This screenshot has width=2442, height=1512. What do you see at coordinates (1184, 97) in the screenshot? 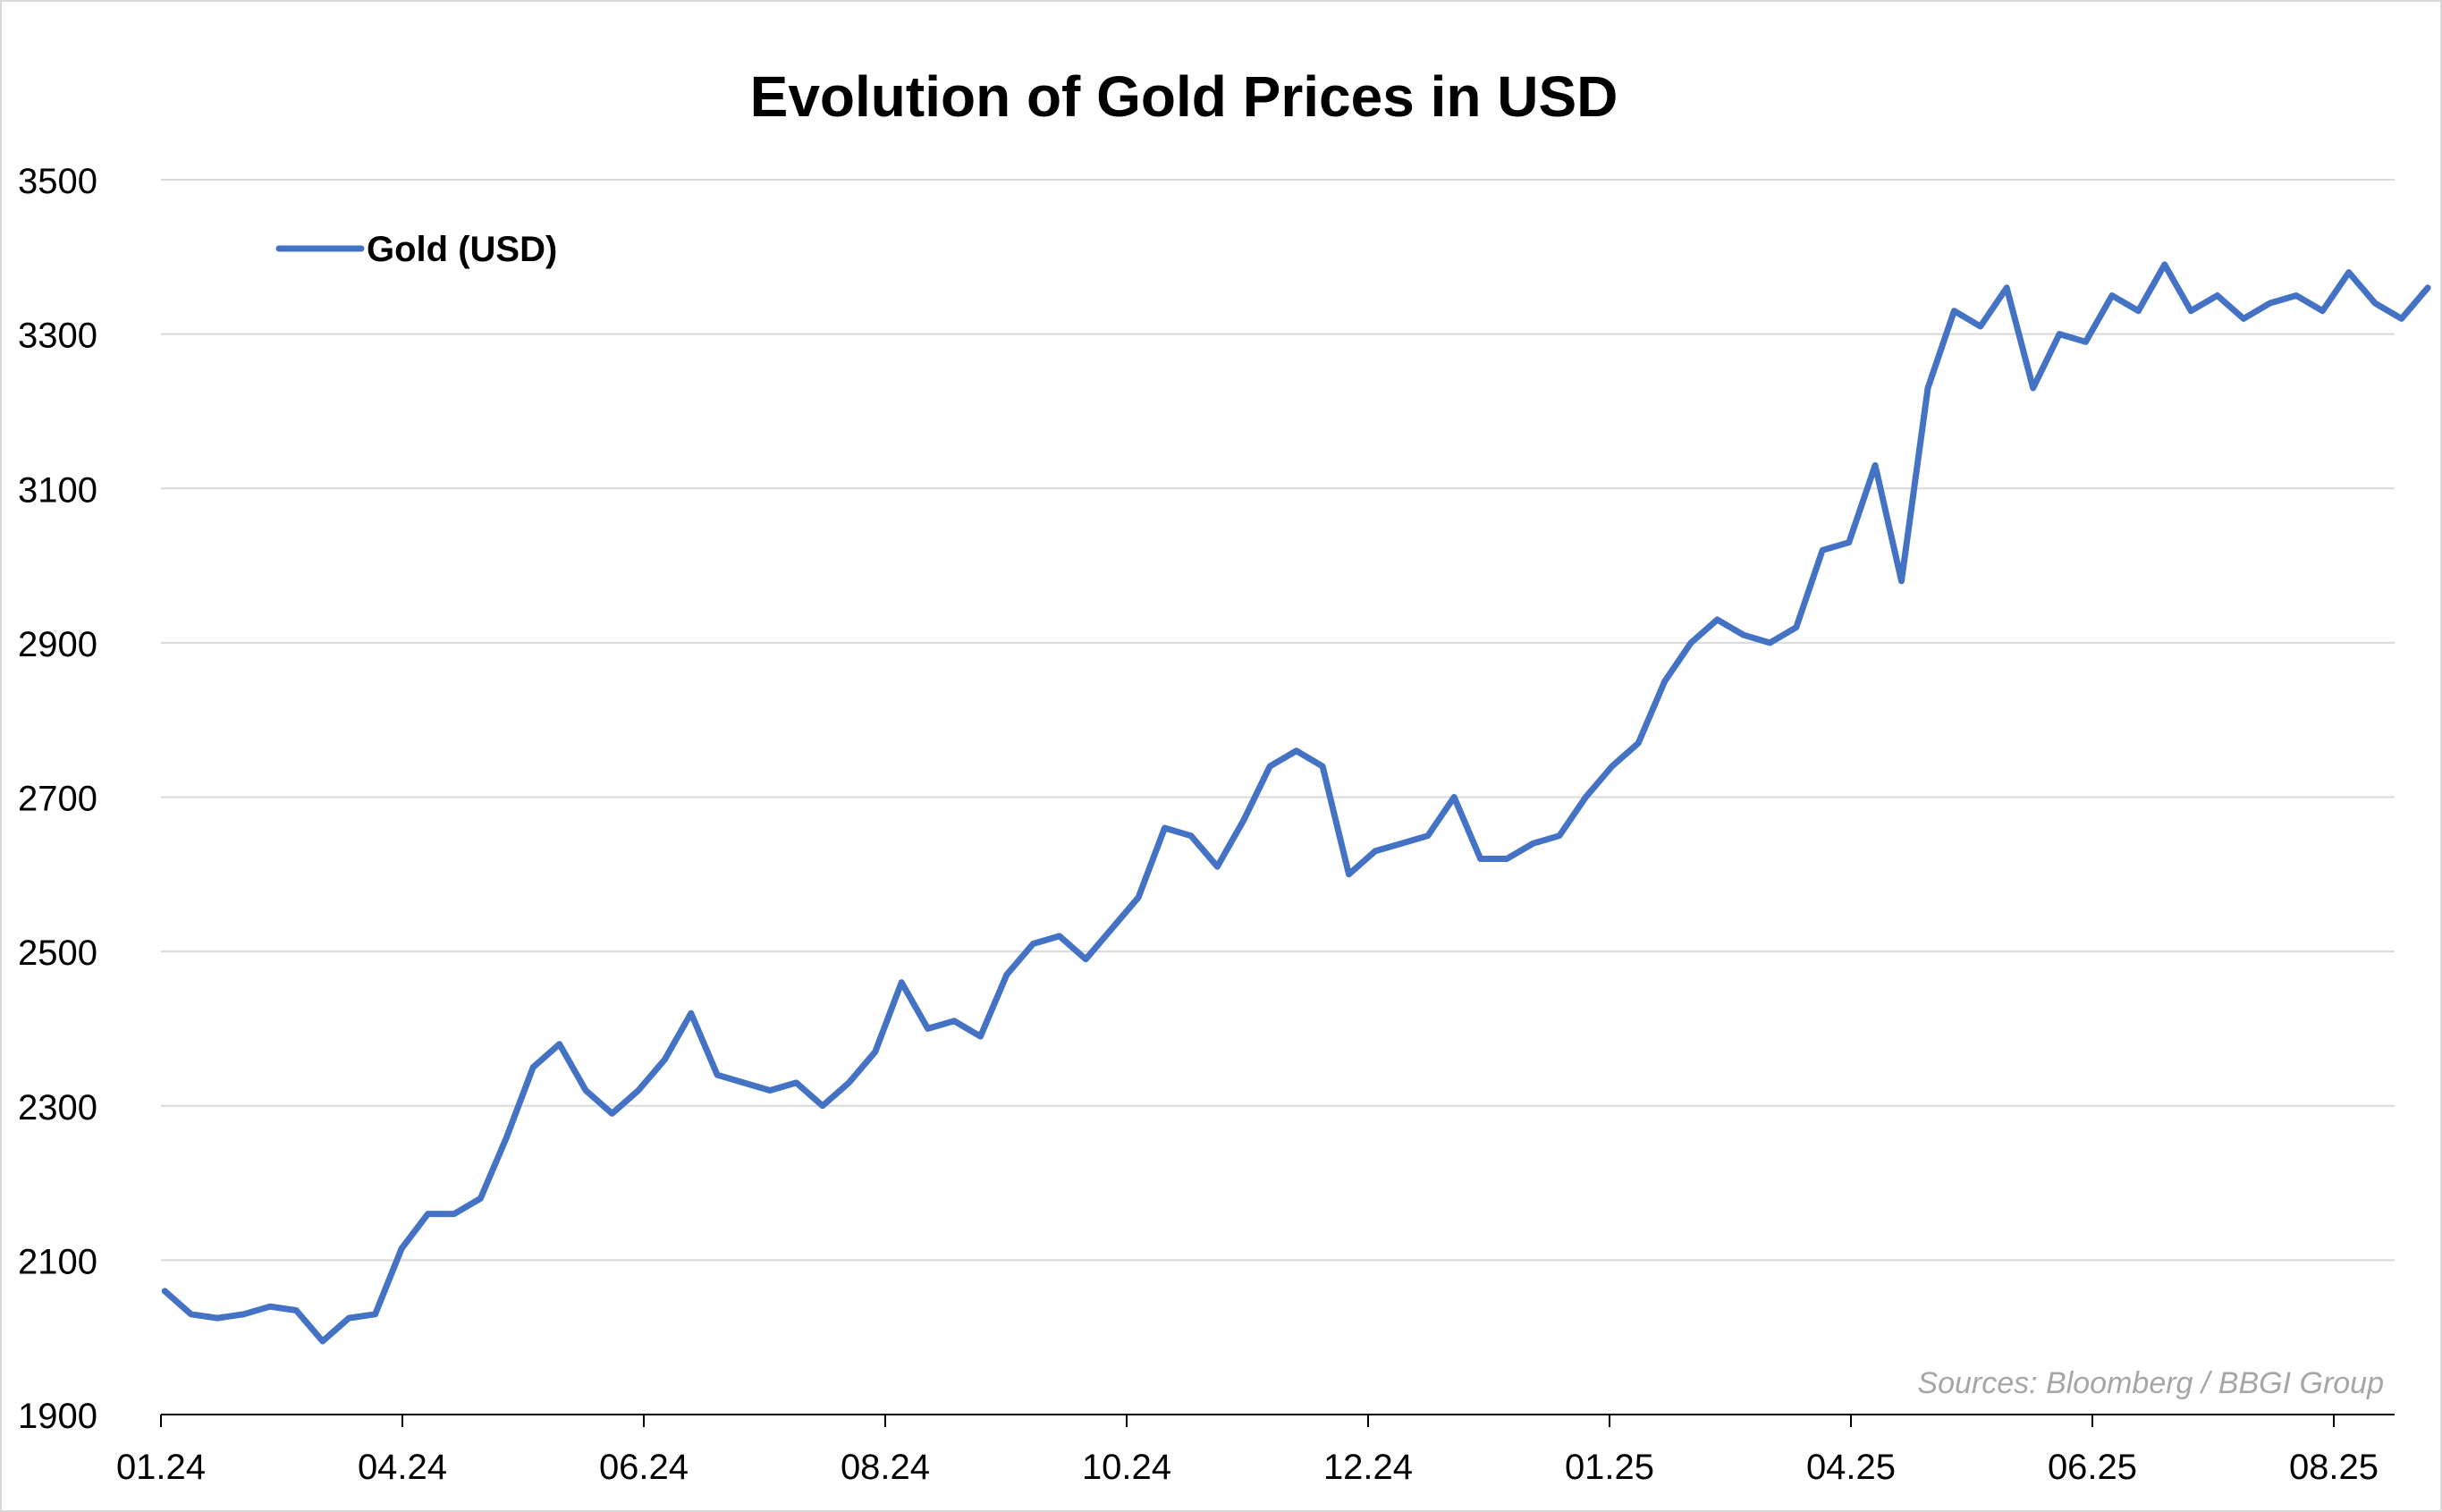
I see `chart-title: Evolution of Gold Prices in USD` at bounding box center [1184, 97].